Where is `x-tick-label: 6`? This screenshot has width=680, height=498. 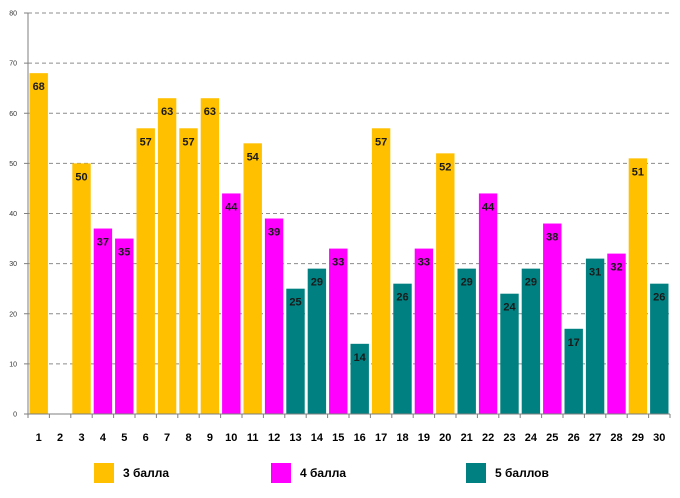 x-tick-label: 6 is located at coordinates (146, 438).